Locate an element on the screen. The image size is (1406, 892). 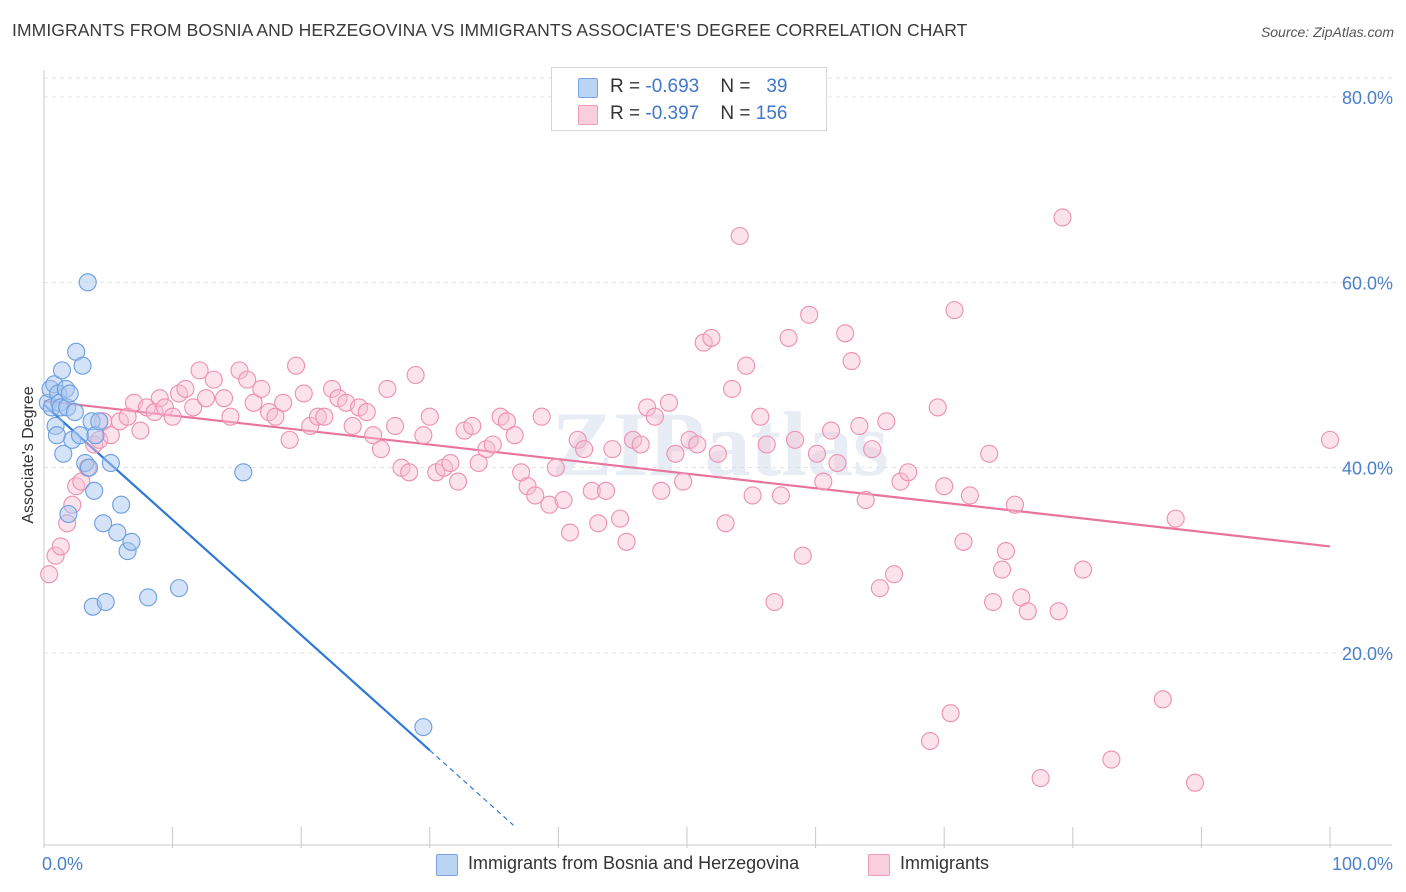
x-tick-label: 100.0% is located at coordinates (1362, 864).